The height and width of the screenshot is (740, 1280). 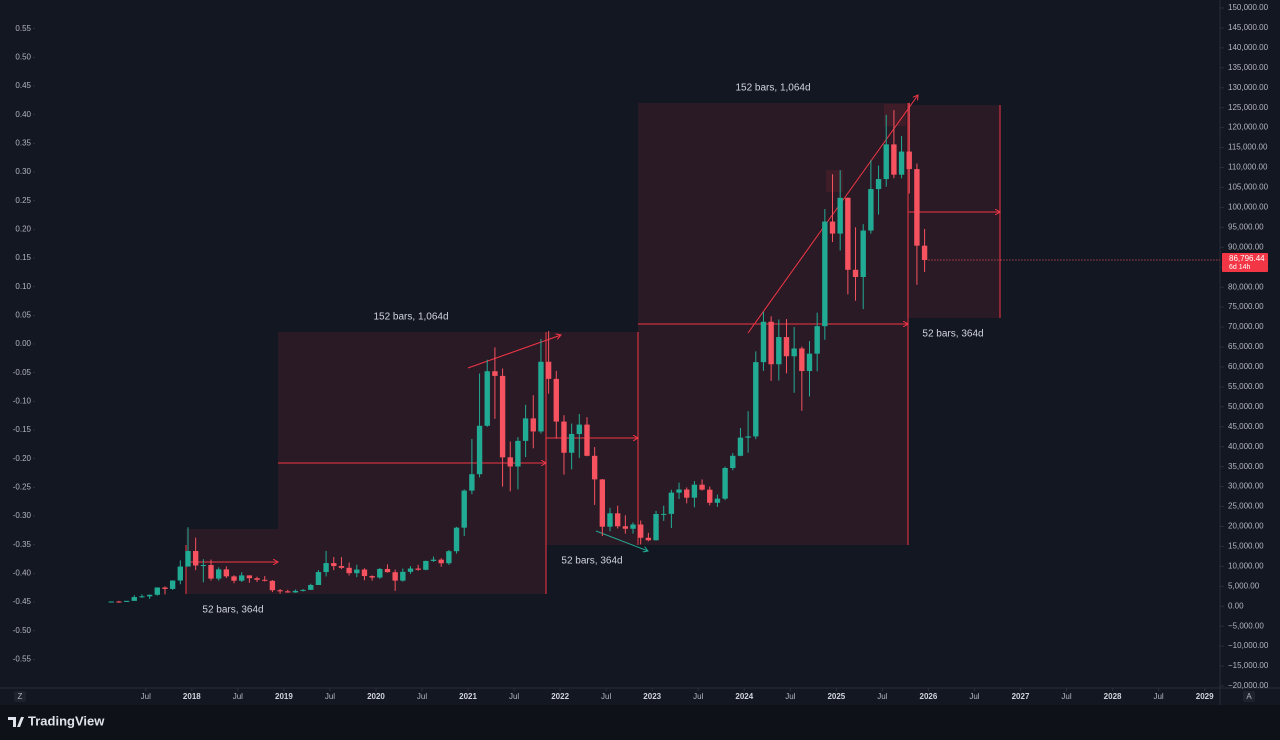 I want to click on x-tick-label: 2026, so click(x=929, y=696).